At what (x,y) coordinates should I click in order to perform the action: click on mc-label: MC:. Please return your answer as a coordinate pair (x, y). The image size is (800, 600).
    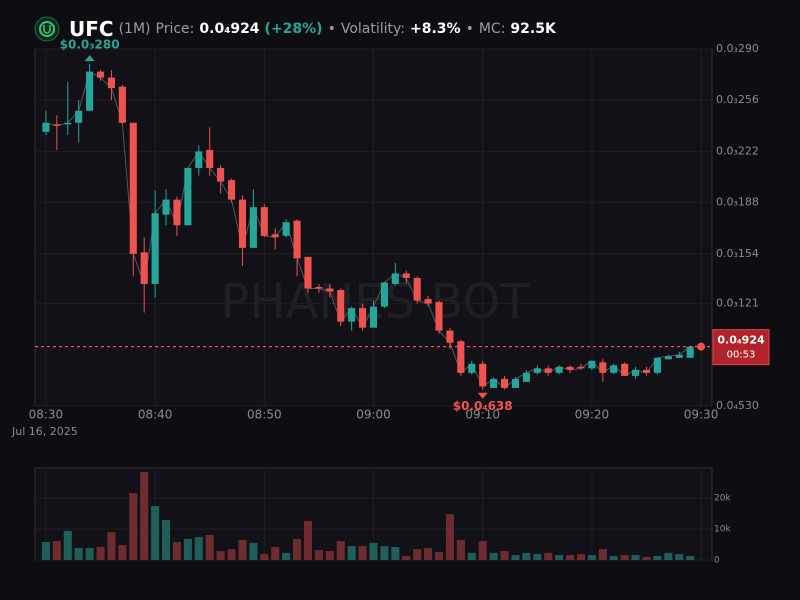
    Looking at the image, I should click on (492, 29).